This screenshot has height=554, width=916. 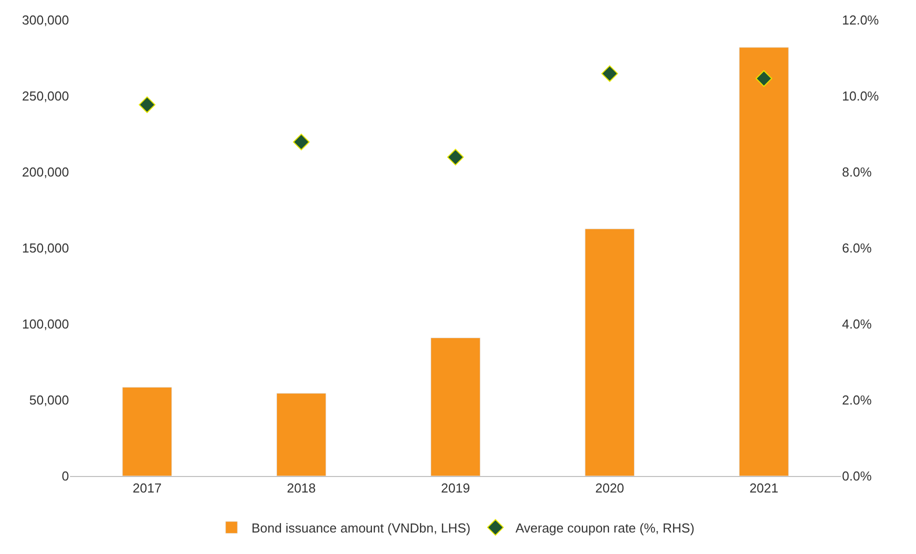 What do you see at coordinates (65, 476) in the screenshot?
I see `y-tick-label: 0` at bounding box center [65, 476].